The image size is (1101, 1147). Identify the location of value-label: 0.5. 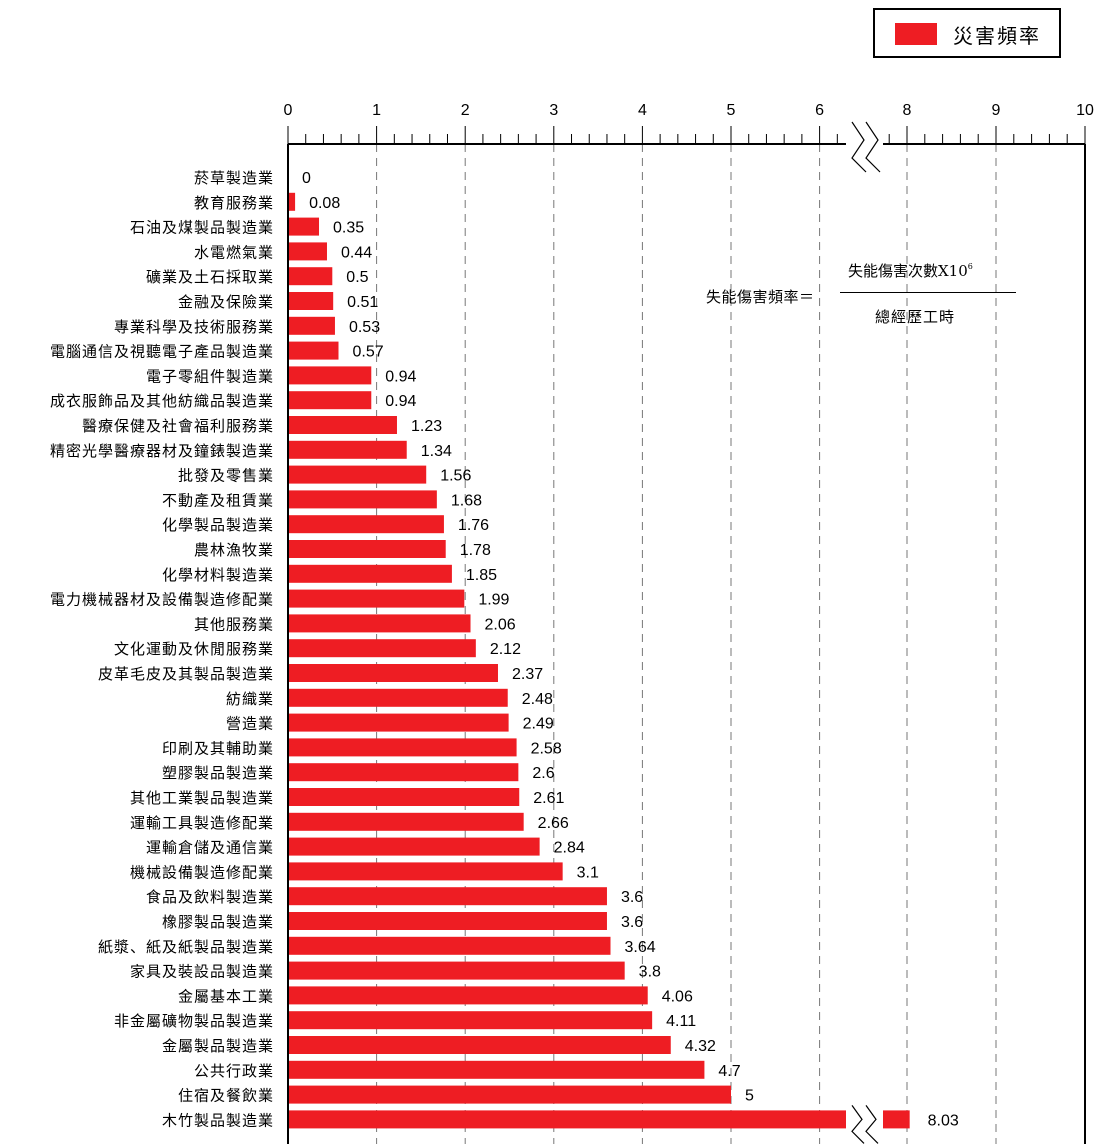
(357, 277).